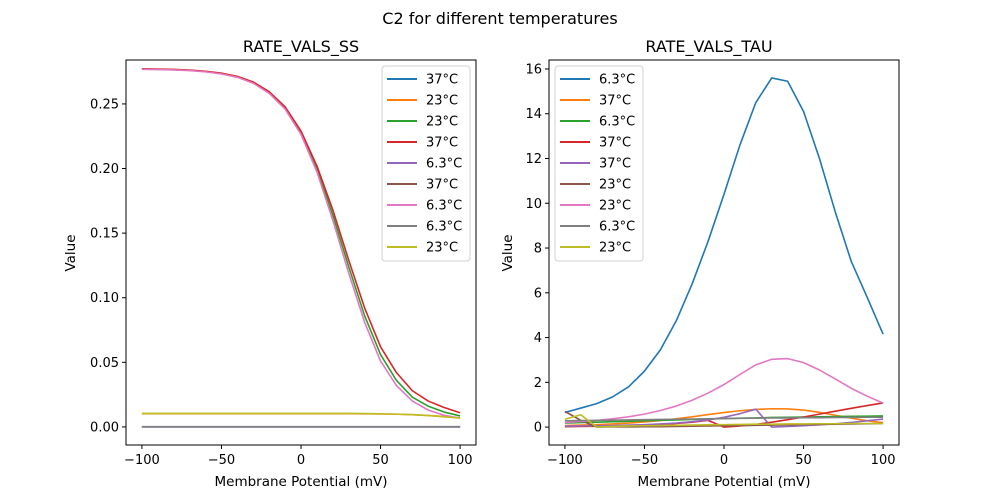  I want to click on y-tick-label: 0.05, so click(104, 363).